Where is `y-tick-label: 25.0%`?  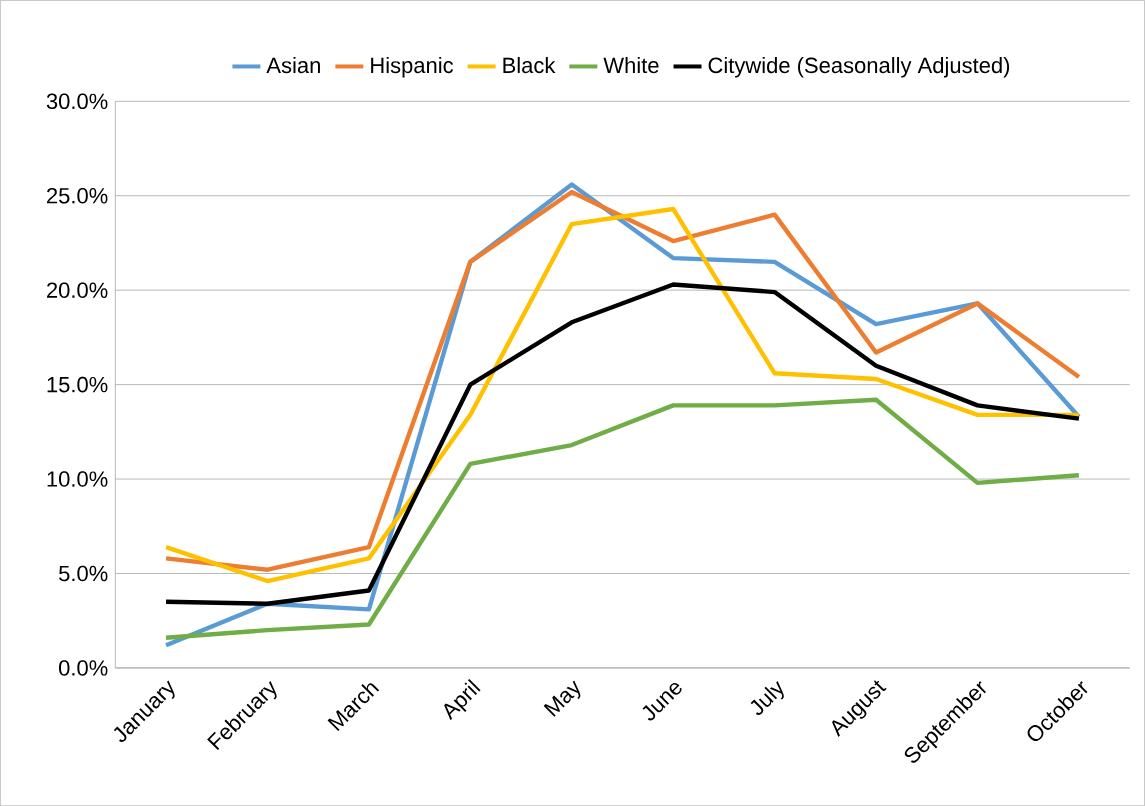 y-tick-label: 25.0% is located at coordinates (77, 195).